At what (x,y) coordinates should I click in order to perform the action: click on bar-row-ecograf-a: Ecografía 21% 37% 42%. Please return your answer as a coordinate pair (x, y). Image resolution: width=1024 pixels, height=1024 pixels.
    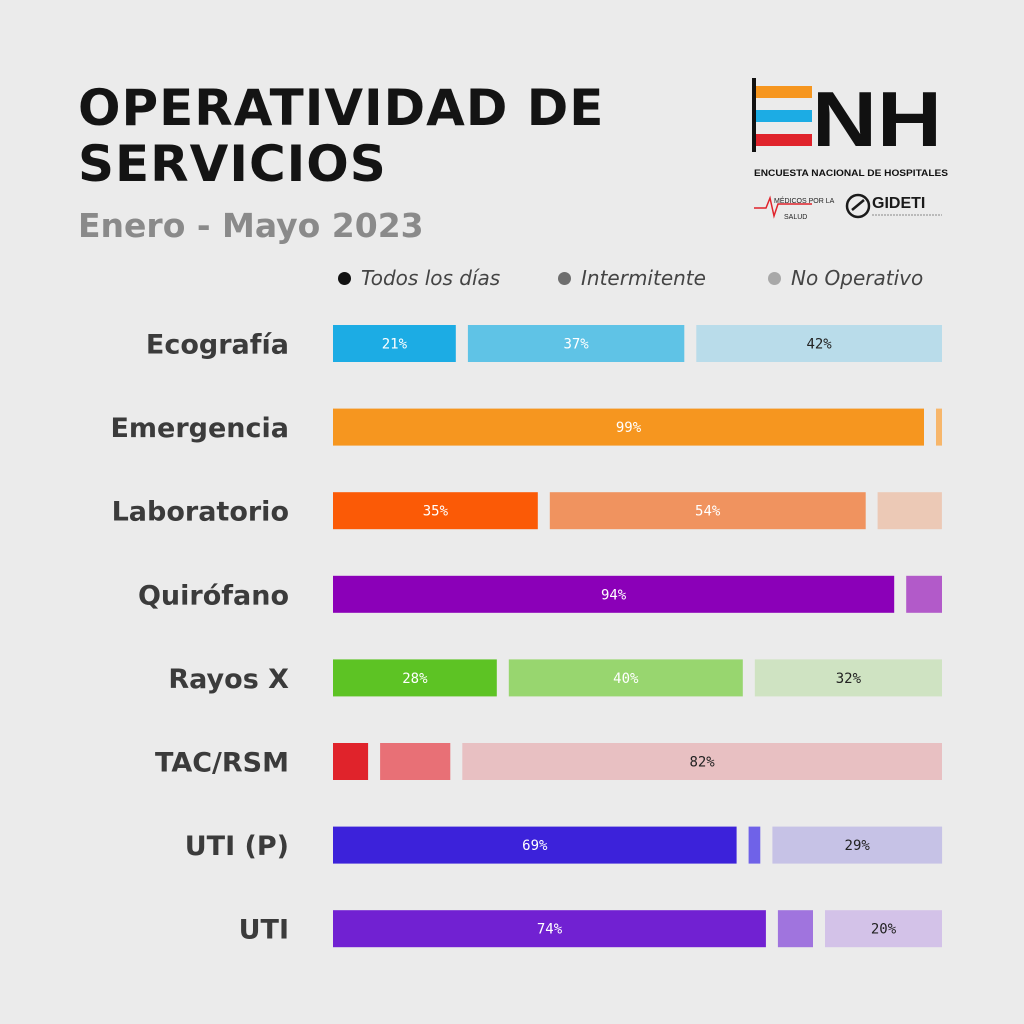
    Looking at the image, I should click on (544, 343).